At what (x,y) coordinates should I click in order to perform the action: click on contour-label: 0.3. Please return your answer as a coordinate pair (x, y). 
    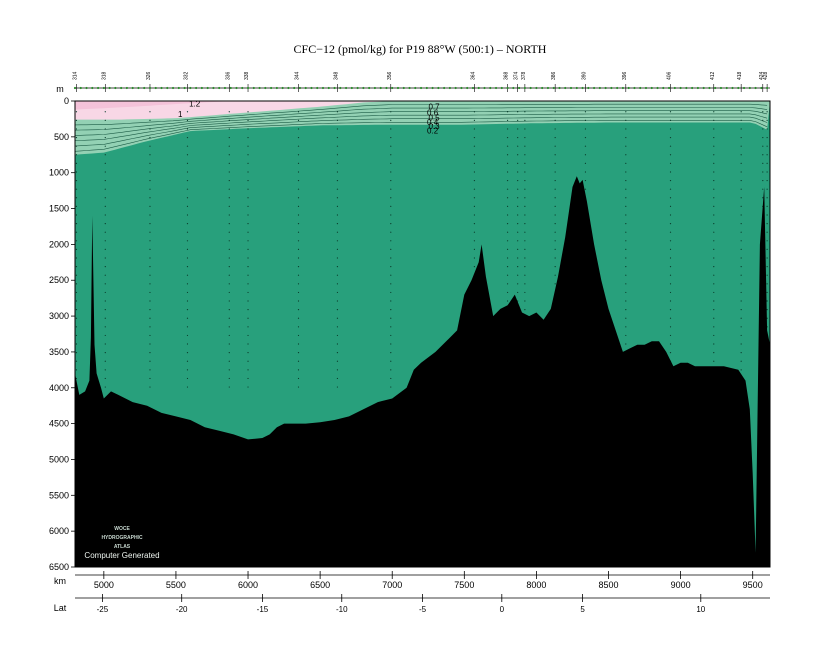
    Looking at the image, I should click on (434, 126).